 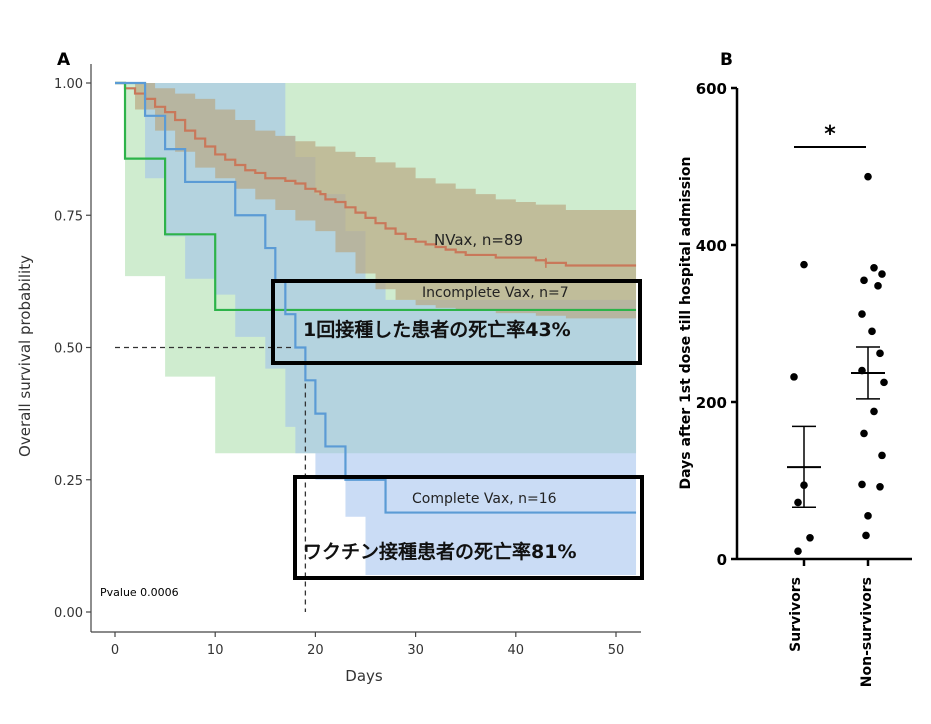 What do you see at coordinates (68, 84) in the screenshot?
I see `y-tick-label-a: 1.00` at bounding box center [68, 84].